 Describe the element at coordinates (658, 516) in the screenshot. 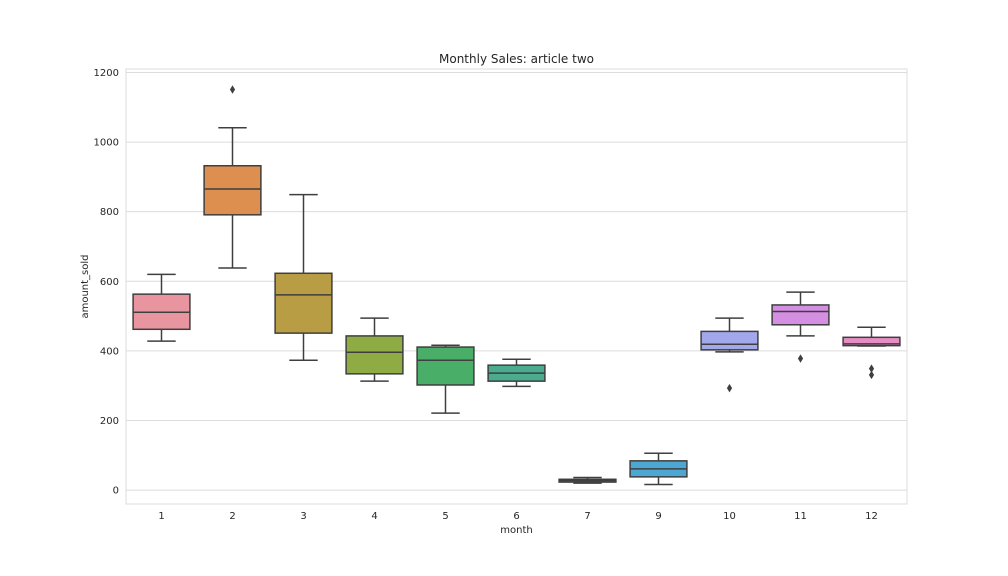

I see `x-tick-label-9: 9` at that location.